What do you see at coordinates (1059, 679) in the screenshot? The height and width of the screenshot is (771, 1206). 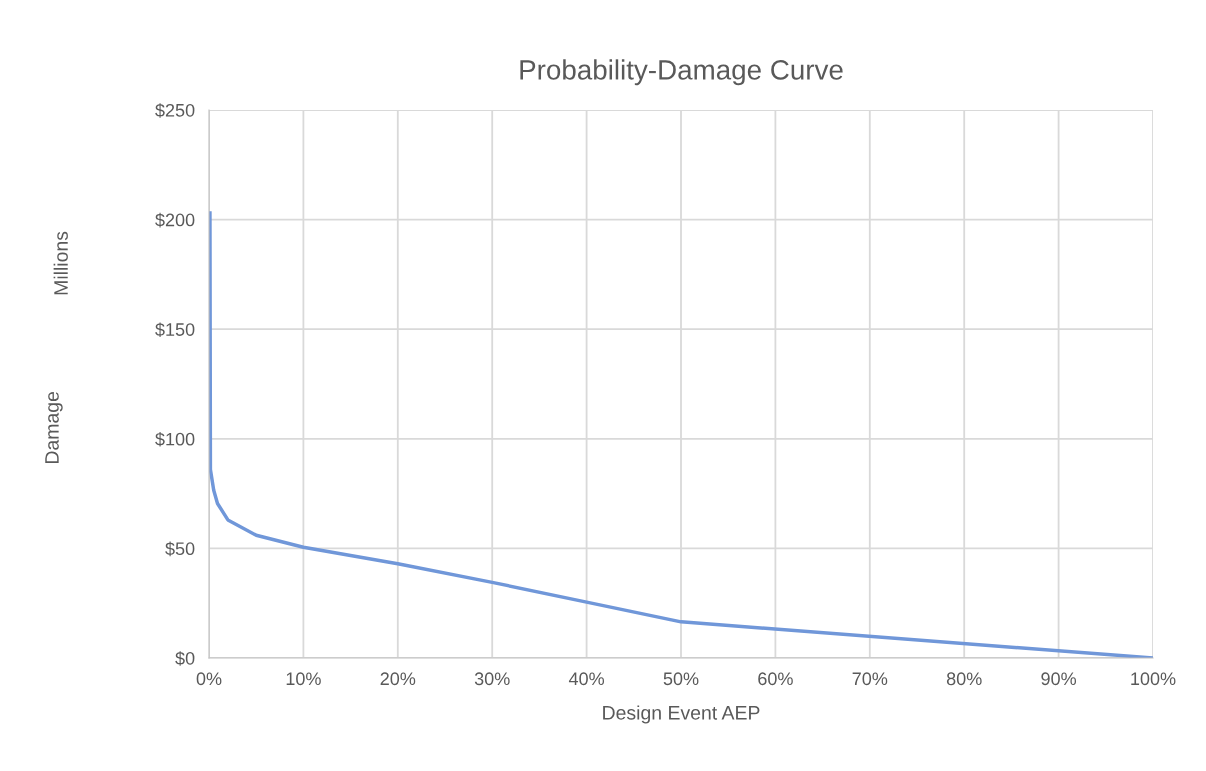 I see `x-tick-label: 90%` at bounding box center [1059, 679].